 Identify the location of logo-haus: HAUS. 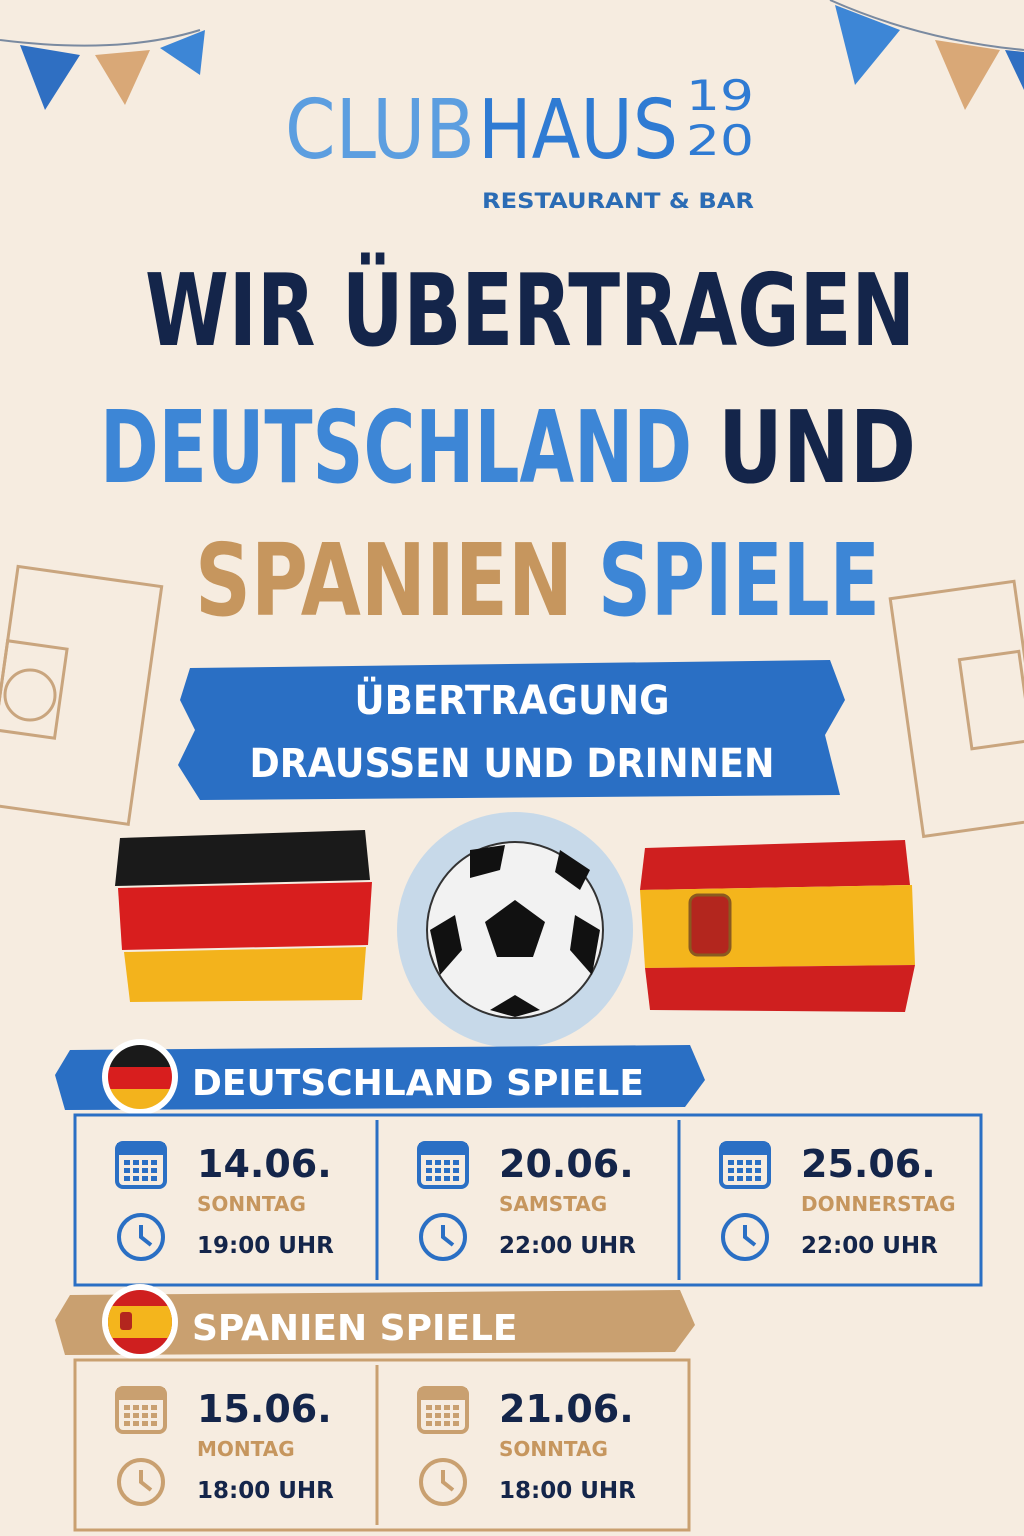
(578, 130).